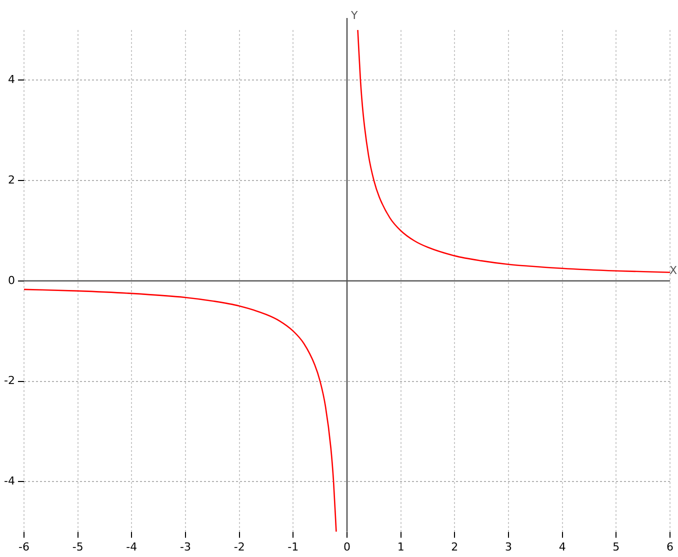 This screenshot has height=557, width=678. I want to click on x-tick-label: -3, so click(185, 547).